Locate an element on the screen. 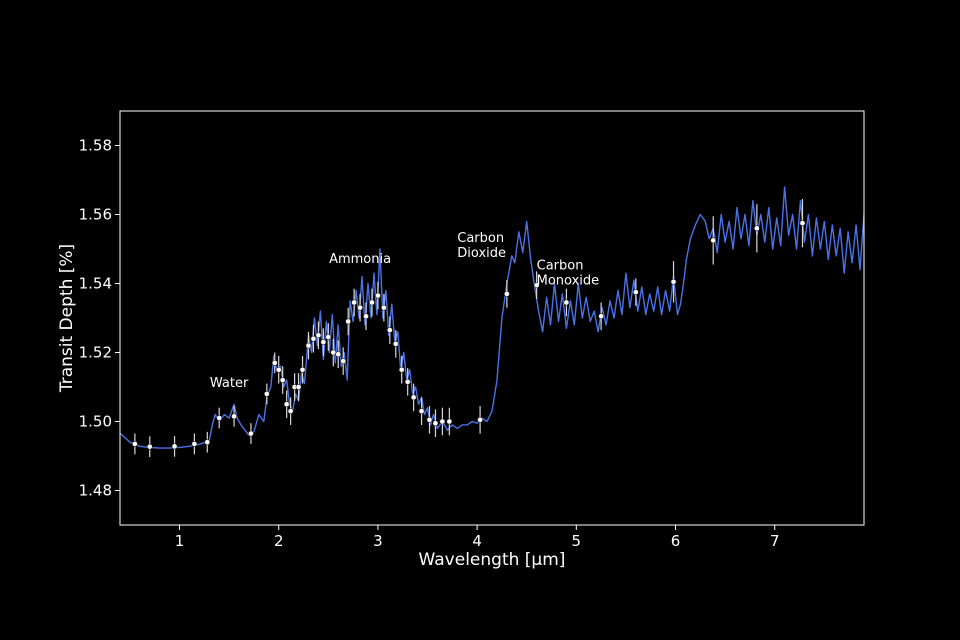 The image size is (960, 640). x-tick-label-1: 2 is located at coordinates (279, 541).